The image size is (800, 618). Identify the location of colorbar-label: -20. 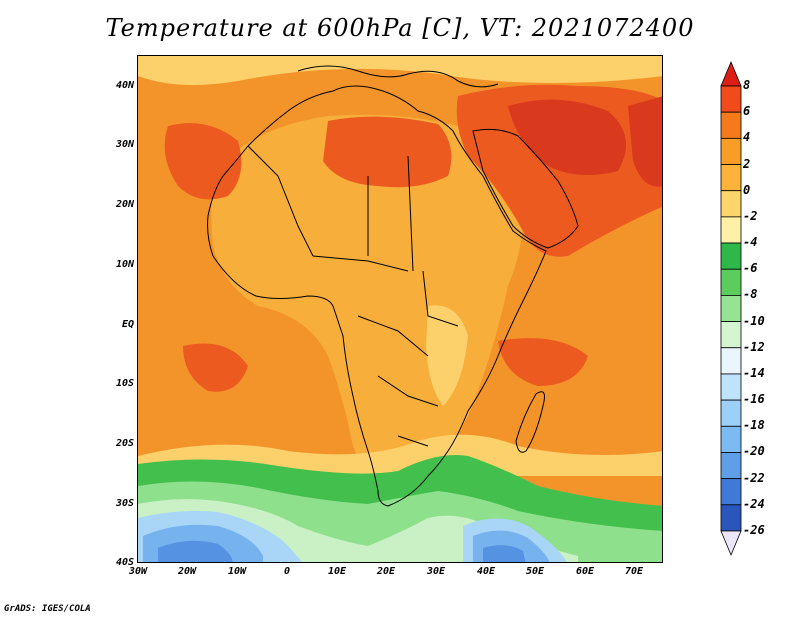
(754, 451).